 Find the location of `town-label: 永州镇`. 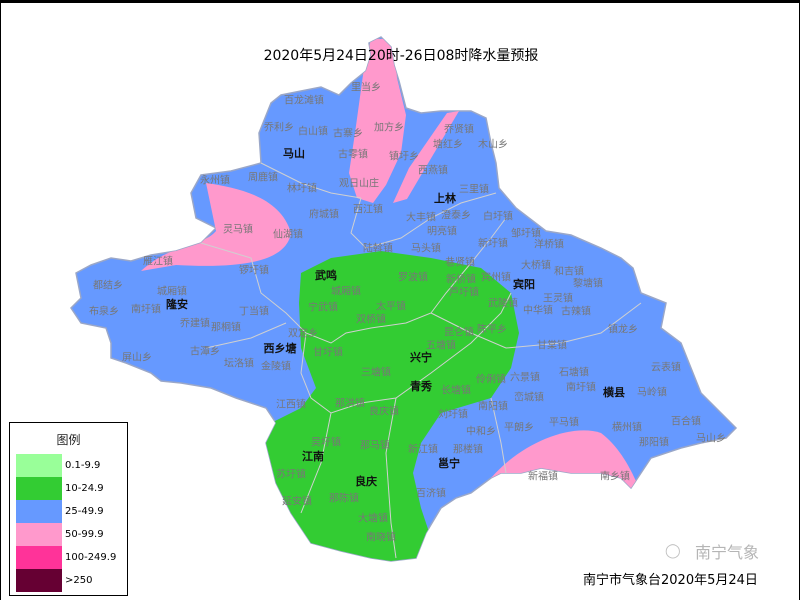

town-label: 永州镇 is located at coordinates (215, 181).